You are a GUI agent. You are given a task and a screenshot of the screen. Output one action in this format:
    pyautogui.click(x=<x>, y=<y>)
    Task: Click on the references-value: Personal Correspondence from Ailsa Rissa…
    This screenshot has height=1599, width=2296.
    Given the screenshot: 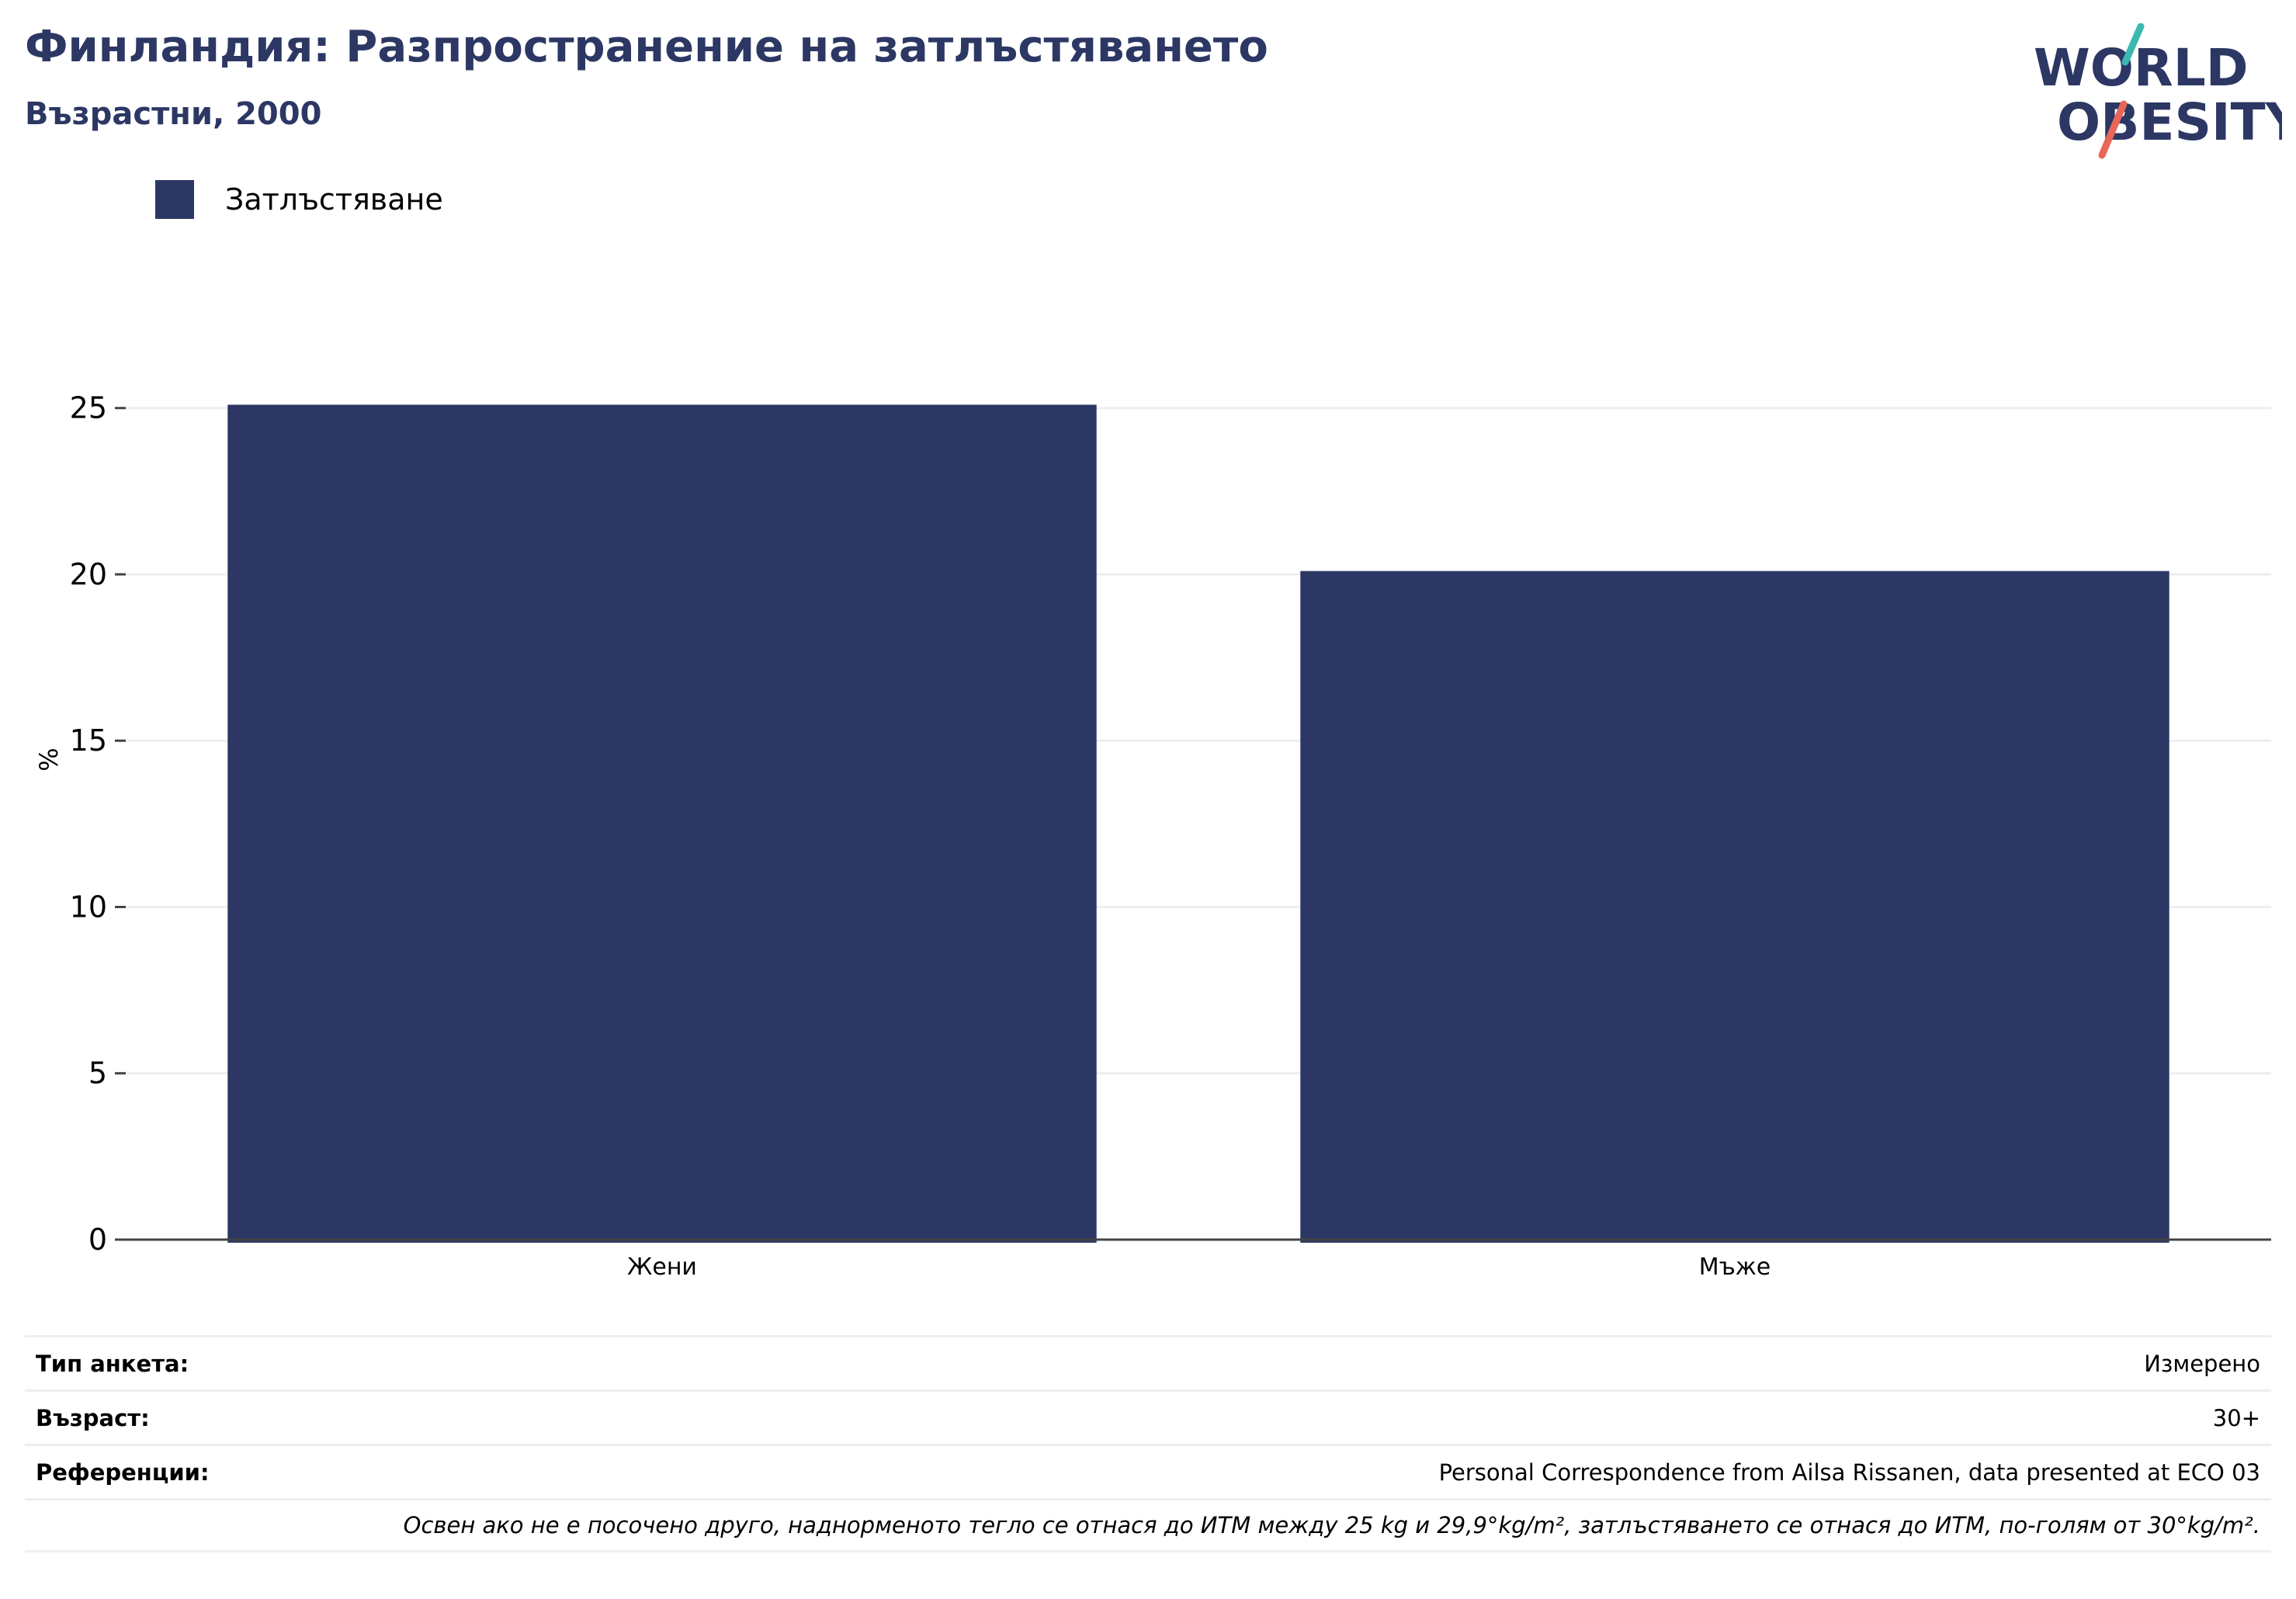 What is the action you would take?
    pyautogui.click(x=1849, y=1472)
    